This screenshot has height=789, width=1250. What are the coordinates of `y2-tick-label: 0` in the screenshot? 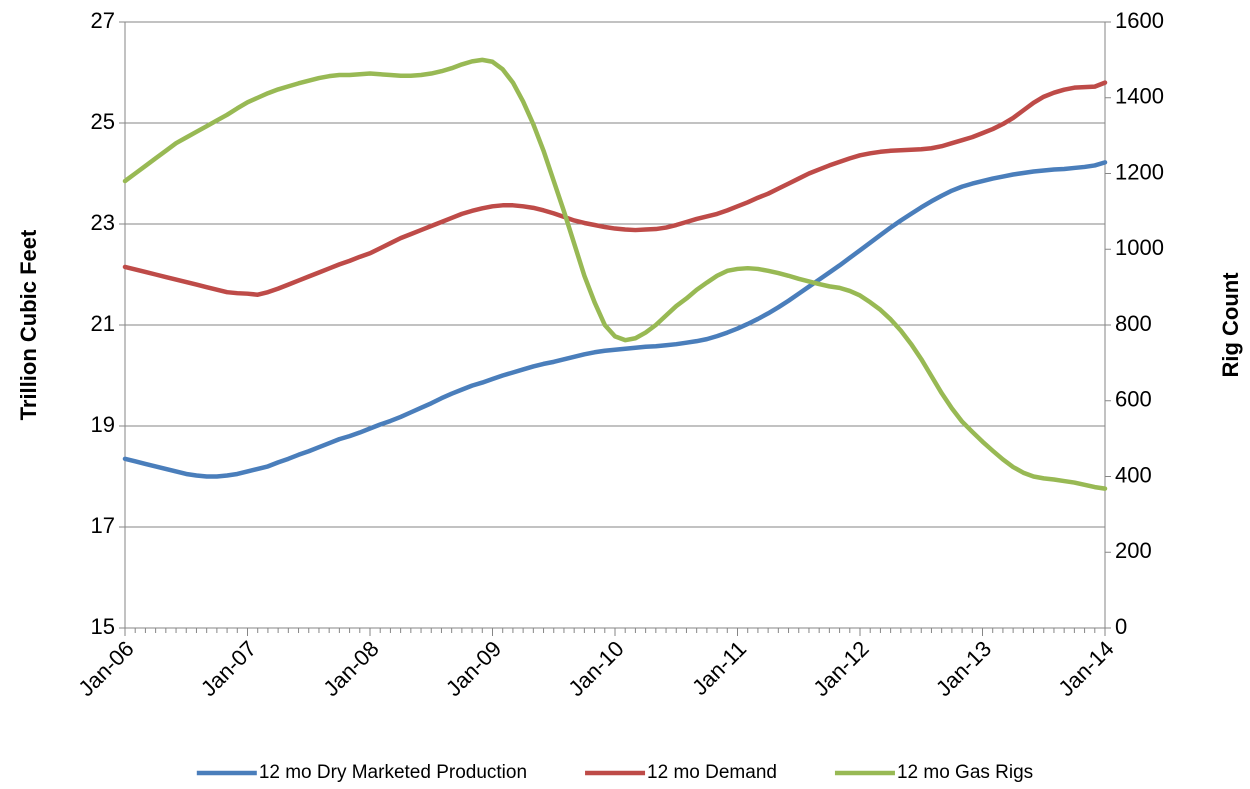 It's located at (1121, 626).